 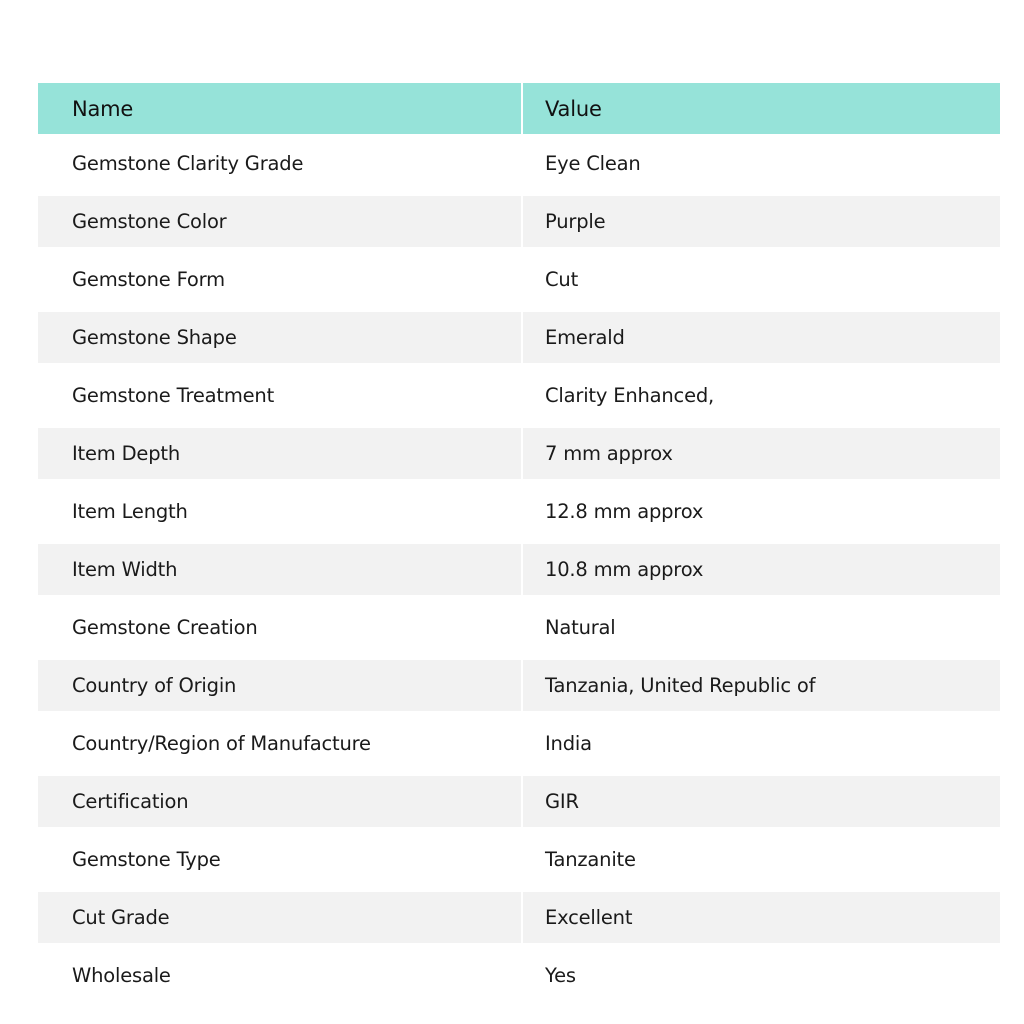 What do you see at coordinates (761, 221) in the screenshot?
I see `row-value: Purple` at bounding box center [761, 221].